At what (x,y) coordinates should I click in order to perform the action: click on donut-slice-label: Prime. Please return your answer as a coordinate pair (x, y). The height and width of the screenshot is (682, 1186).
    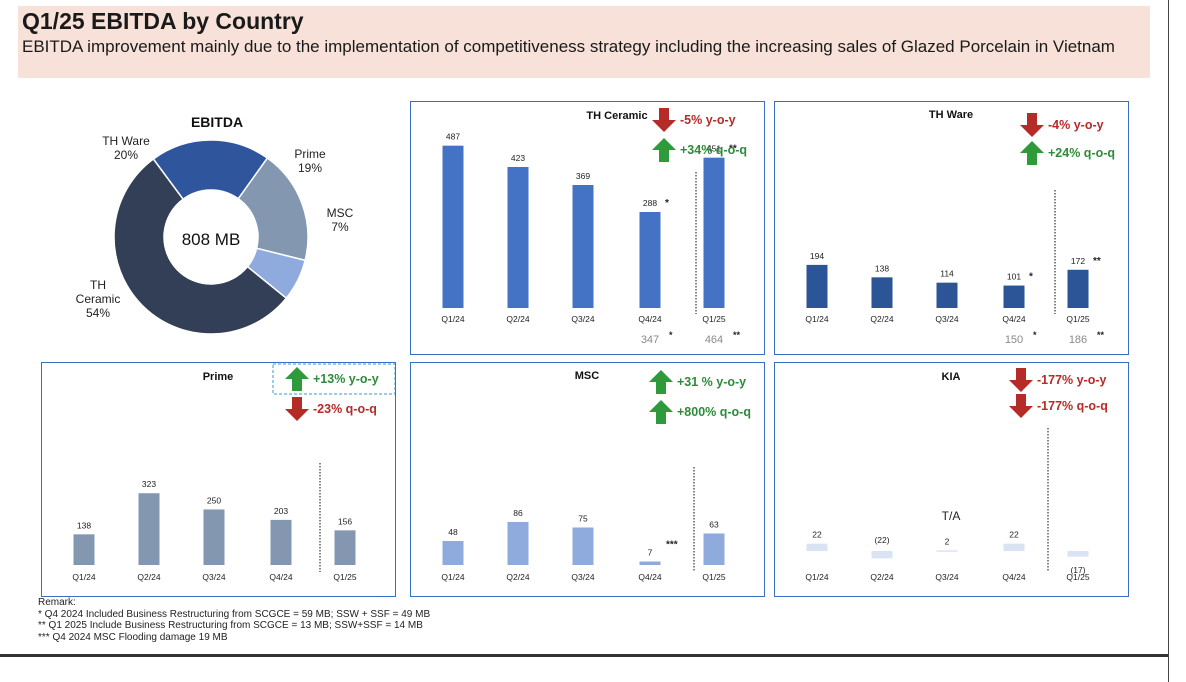
    Looking at the image, I should click on (310, 154).